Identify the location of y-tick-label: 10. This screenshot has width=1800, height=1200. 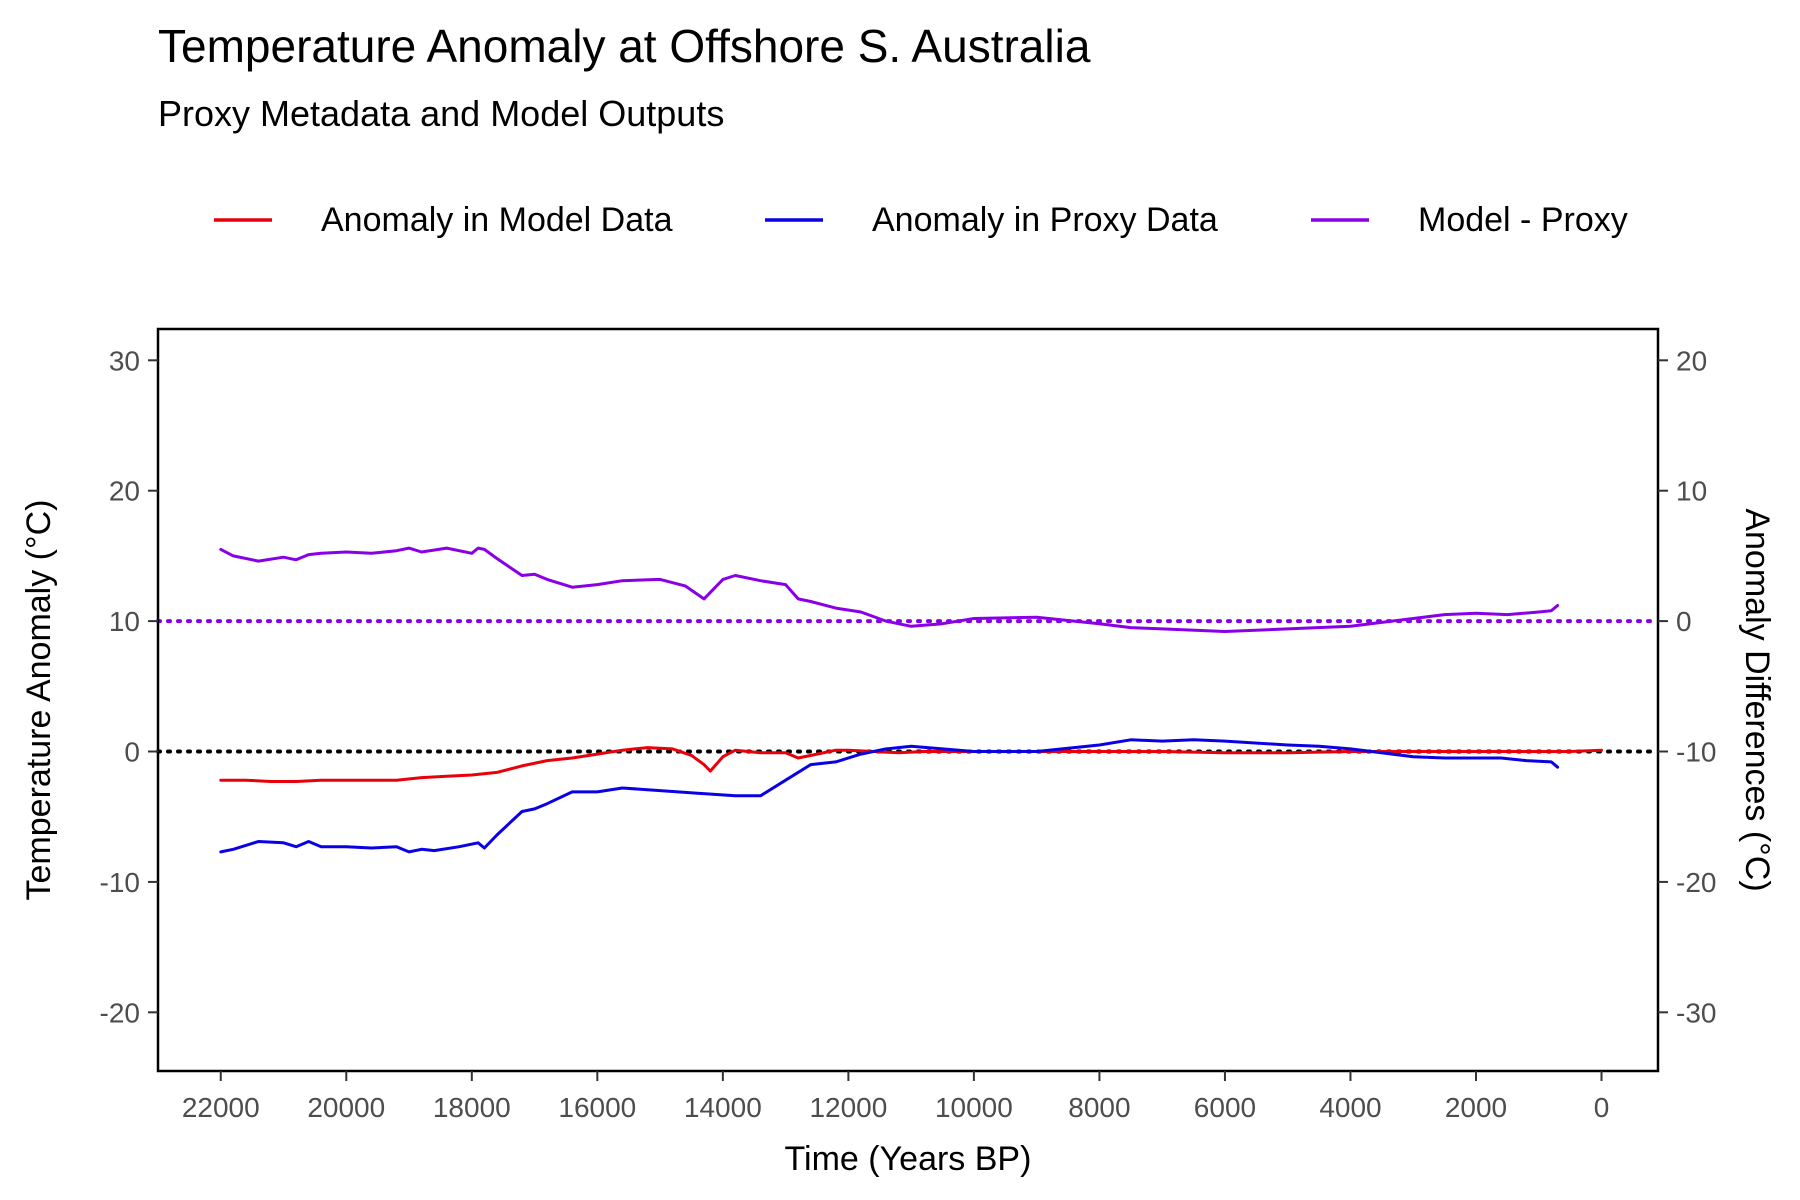
(124, 621).